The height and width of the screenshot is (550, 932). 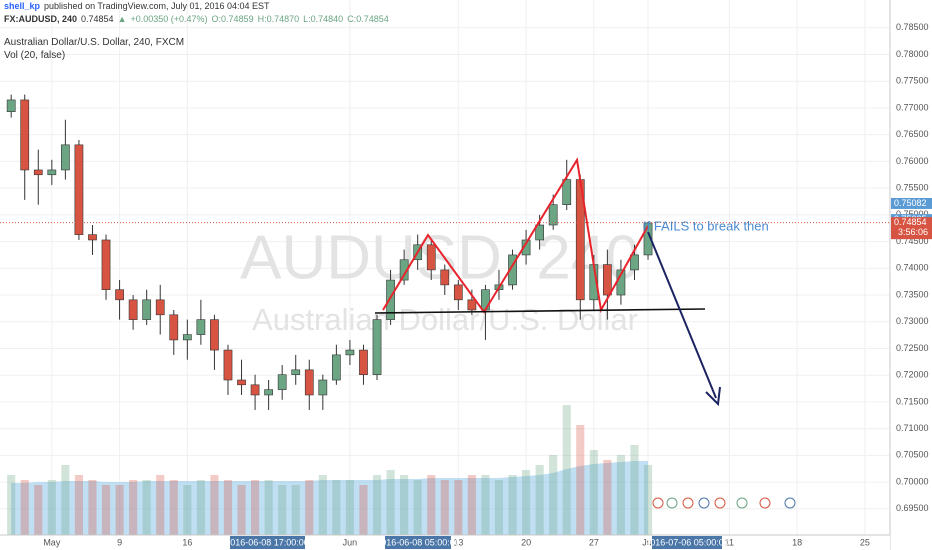 I want to click on y-tick-label: 0.77000, so click(x=912, y=107).